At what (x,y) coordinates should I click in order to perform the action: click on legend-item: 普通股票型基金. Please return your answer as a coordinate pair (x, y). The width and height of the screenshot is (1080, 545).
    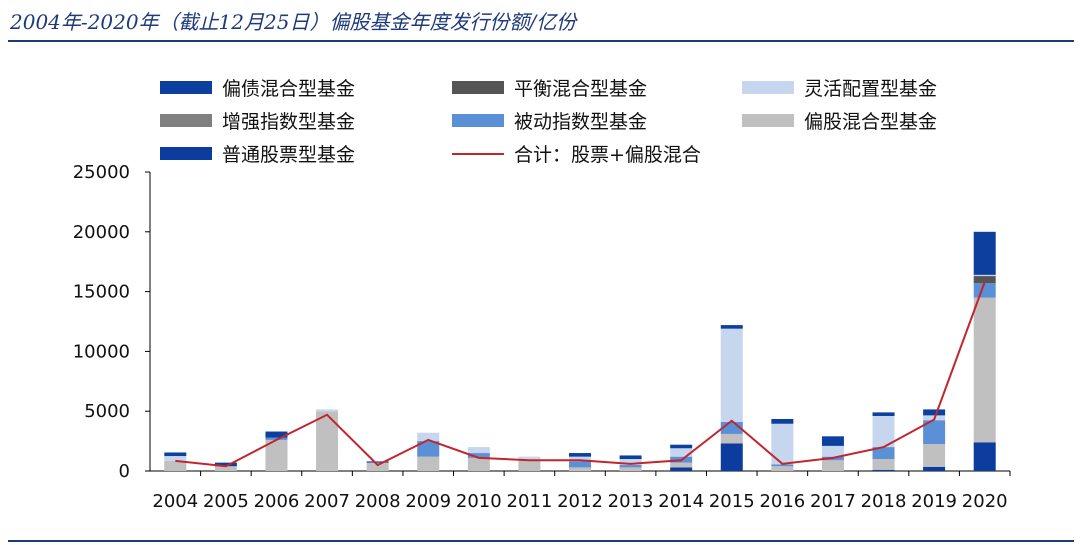
    Looking at the image, I should click on (257, 153).